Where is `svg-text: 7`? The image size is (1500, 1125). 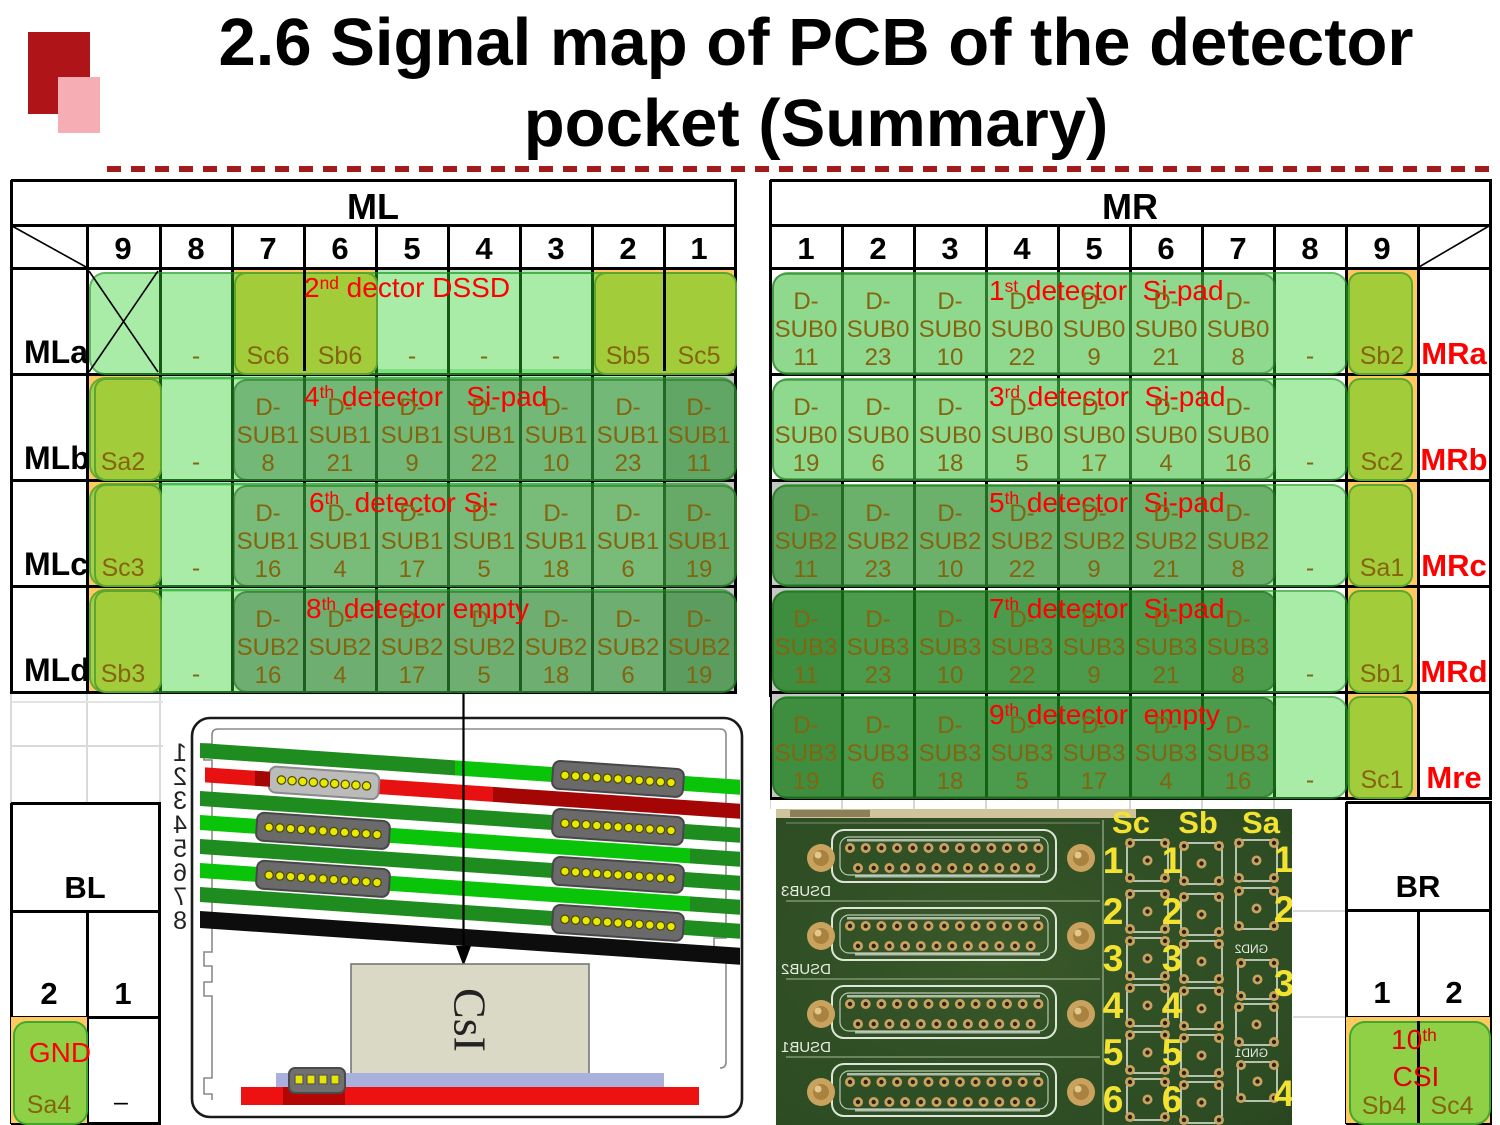
svg-text: 7 is located at coordinates (180, 897).